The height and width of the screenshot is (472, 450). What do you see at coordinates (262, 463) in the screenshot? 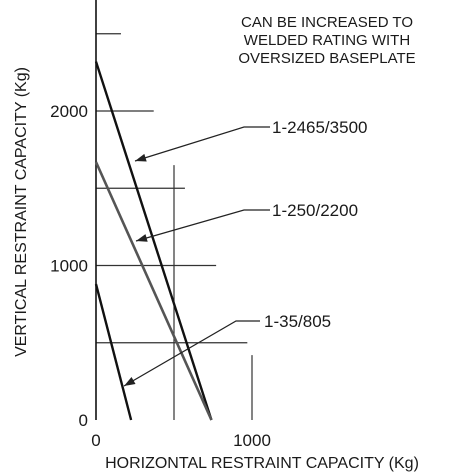
I see `x-axis-label: HORIZONTAL RESTRAINT CAPACITY (Kg)` at bounding box center [262, 463].